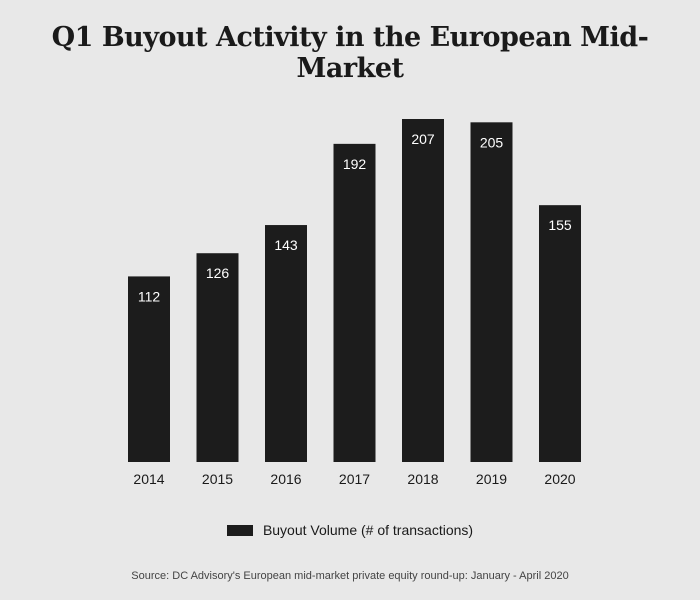  Describe the element at coordinates (217, 479) in the screenshot. I see `x-tick-label-2015: 2015` at that location.